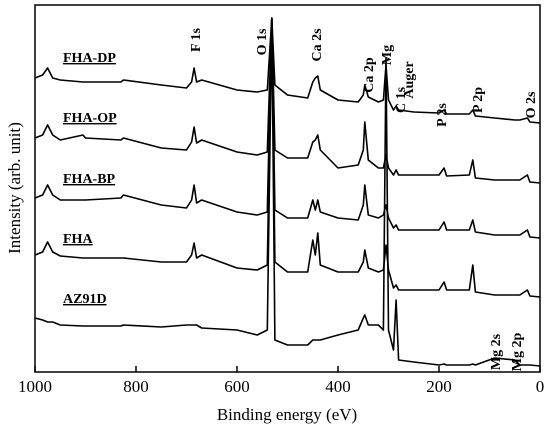 This screenshot has width=550, height=433. Describe the element at coordinates (540, 386) in the screenshot. I see `x-tick-label: 0` at that location.